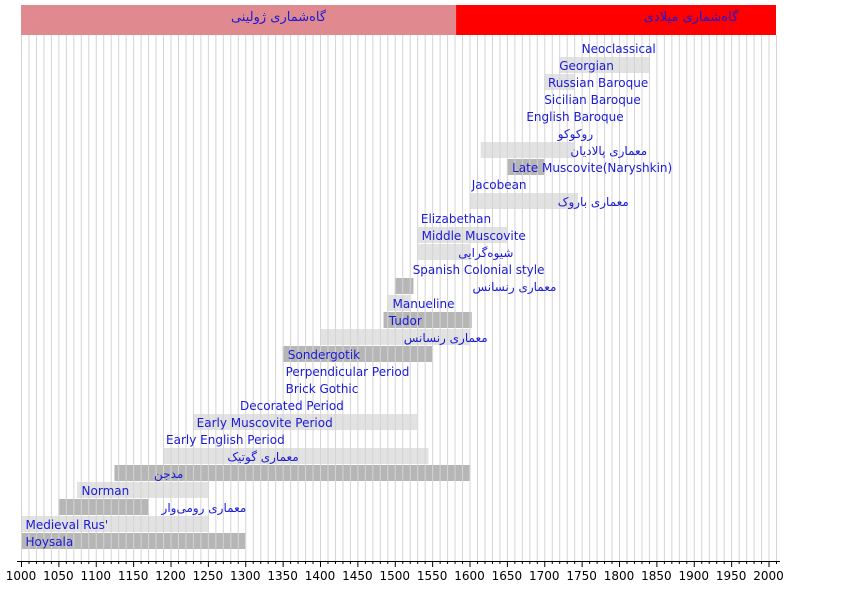 This screenshot has width=841, height=590. I want to click on style-label: مدجن, so click(168, 474).